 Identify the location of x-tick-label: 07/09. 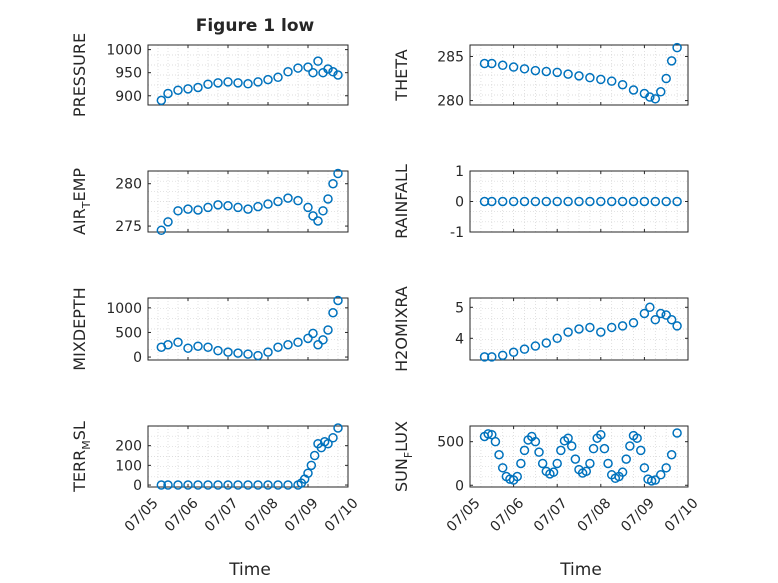
(638, 515).